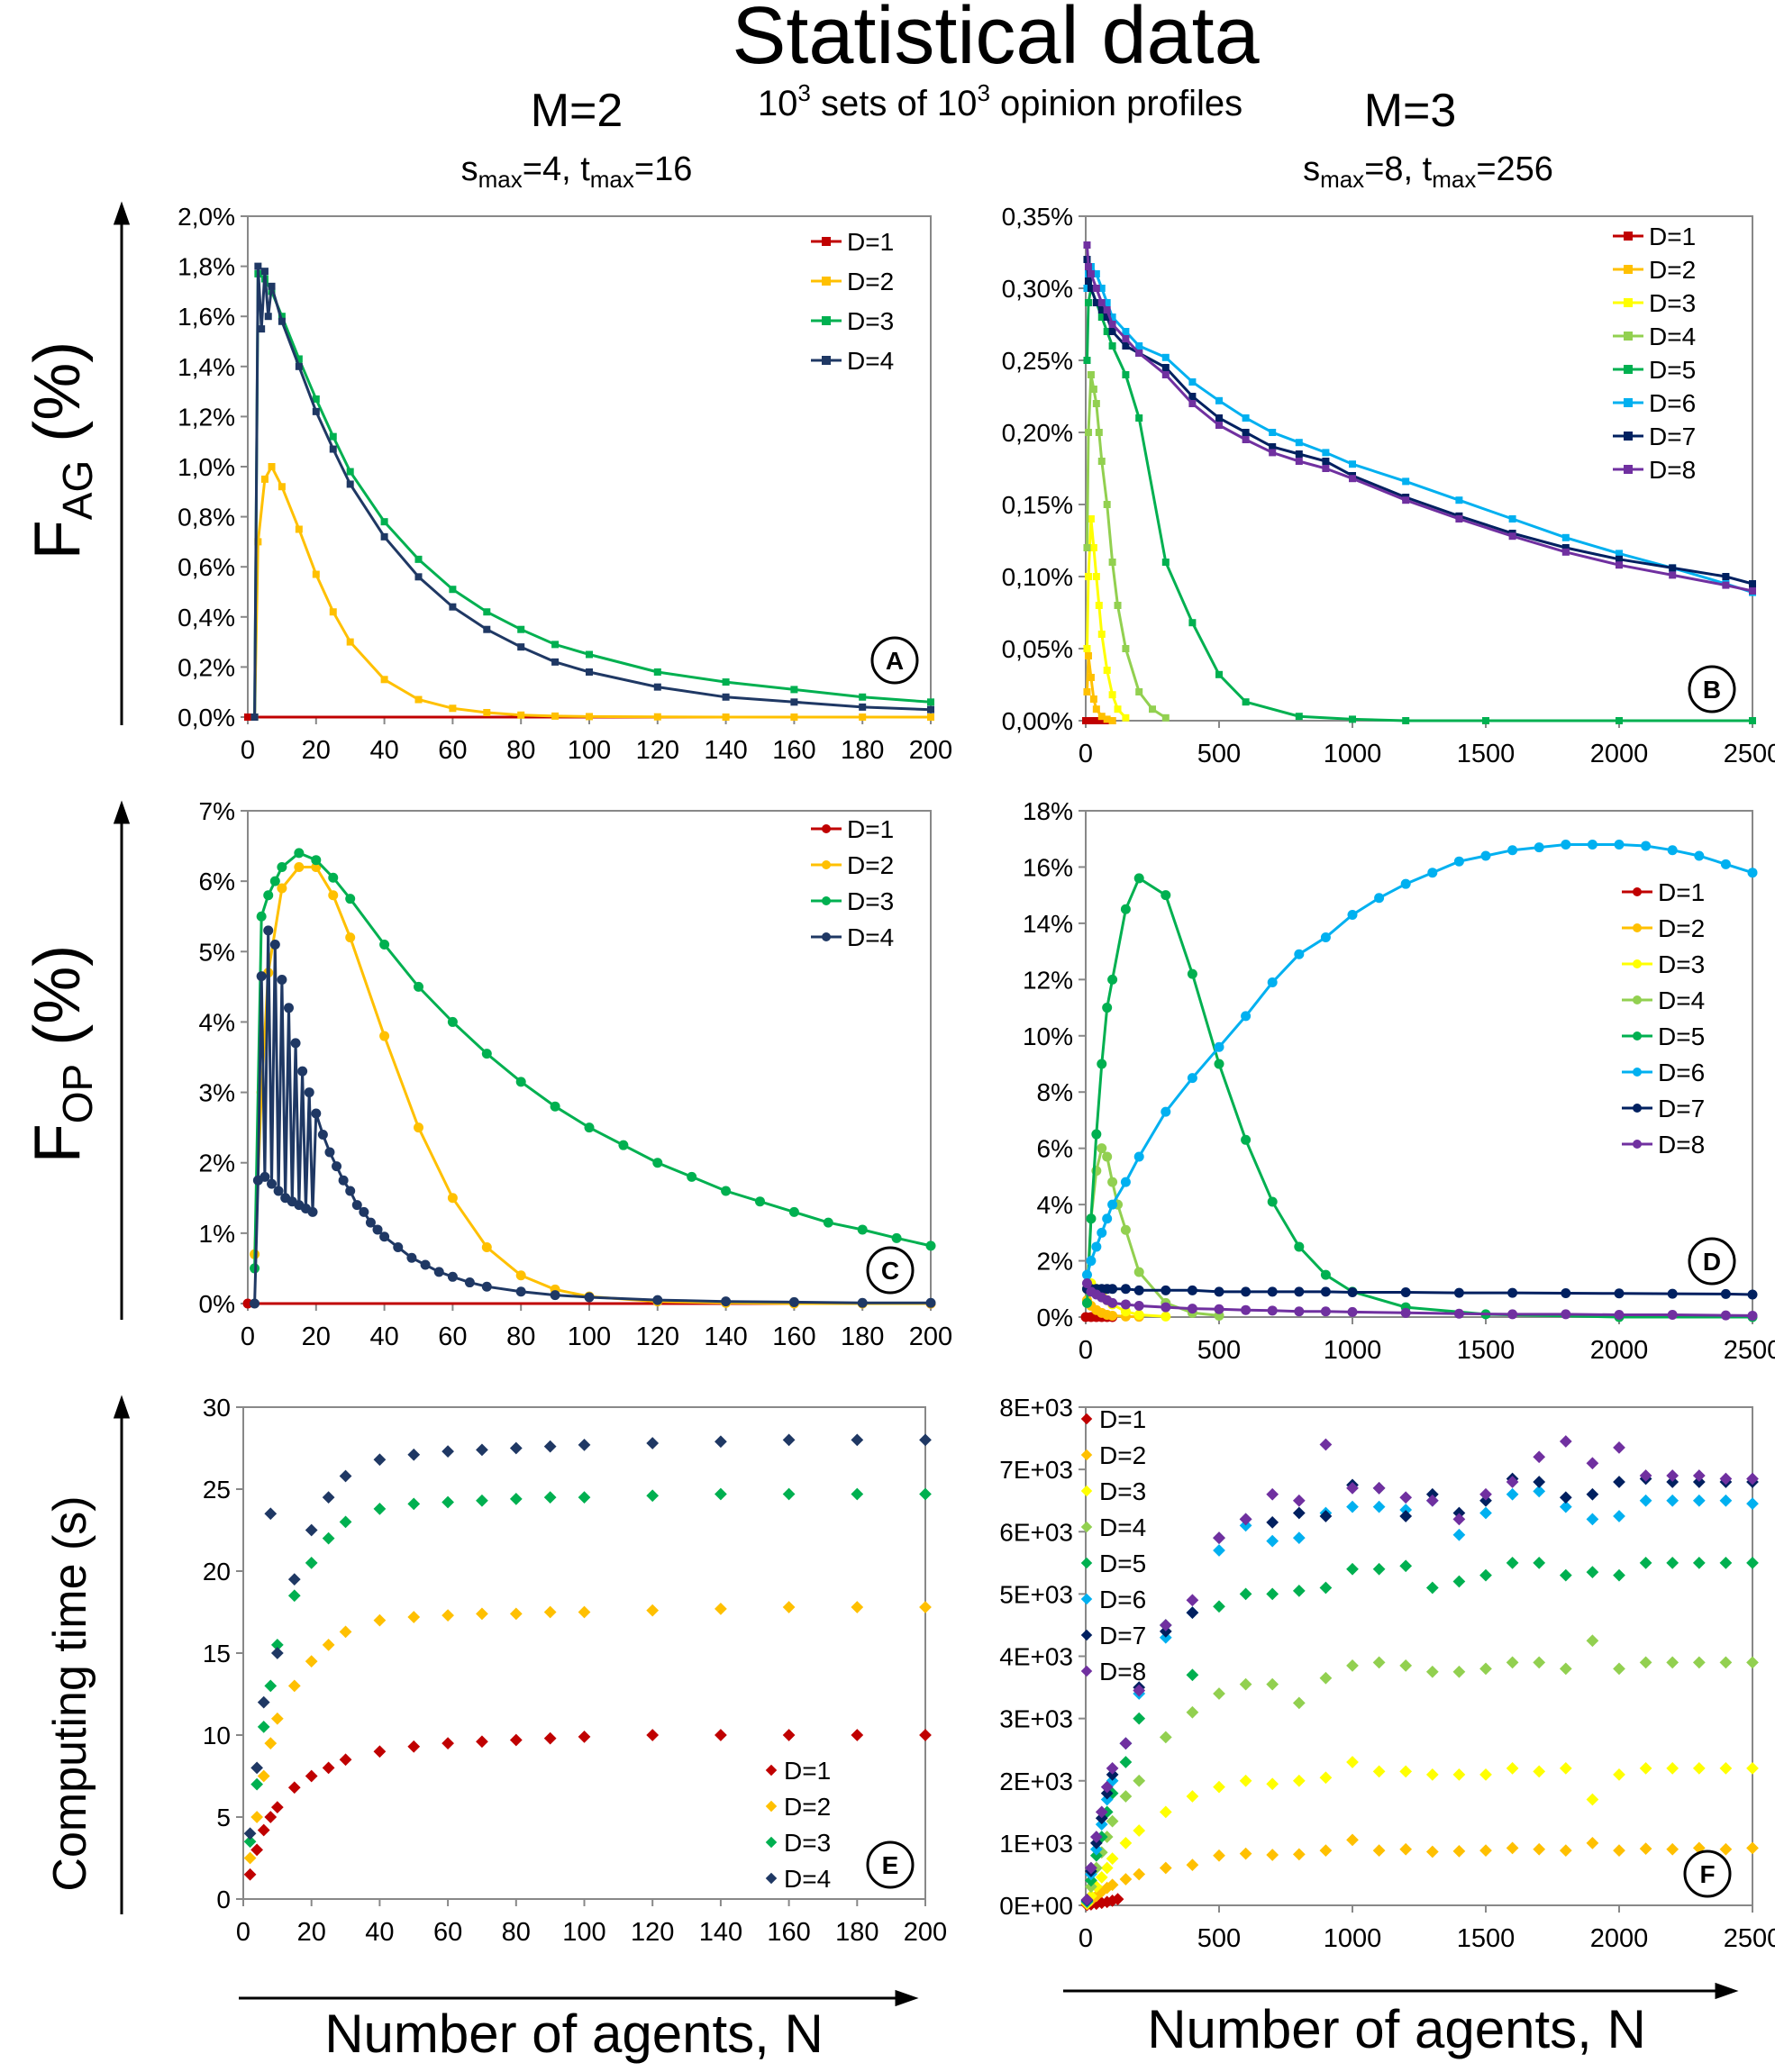 Image resolution: width=1775 pixels, height=2072 pixels. Describe the element at coordinates (930, 750) in the screenshot. I see `panel-a-x-tick-label: 200` at that location.